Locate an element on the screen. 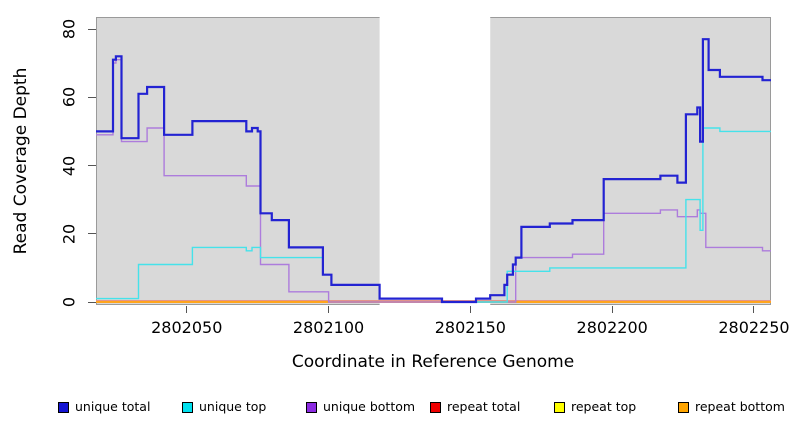  y-axis-title: Read Coverage Depth is located at coordinates (21, 161).